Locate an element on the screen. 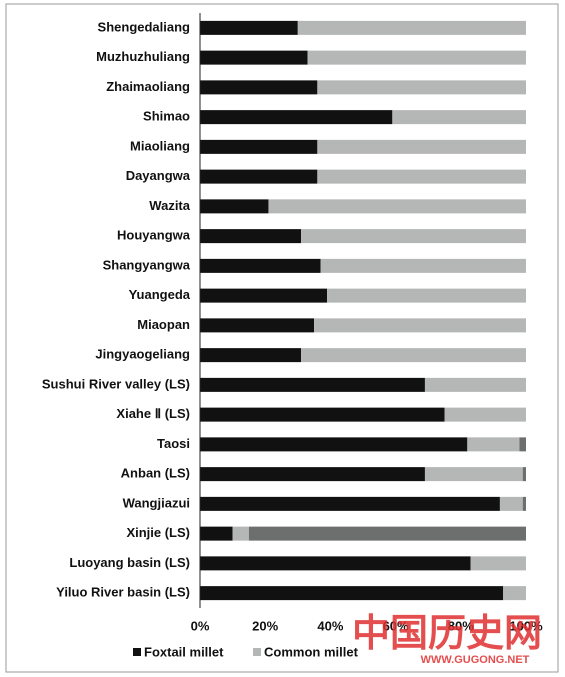 This screenshot has width=565, height=677. x-tick-label: 60% is located at coordinates (396, 625).